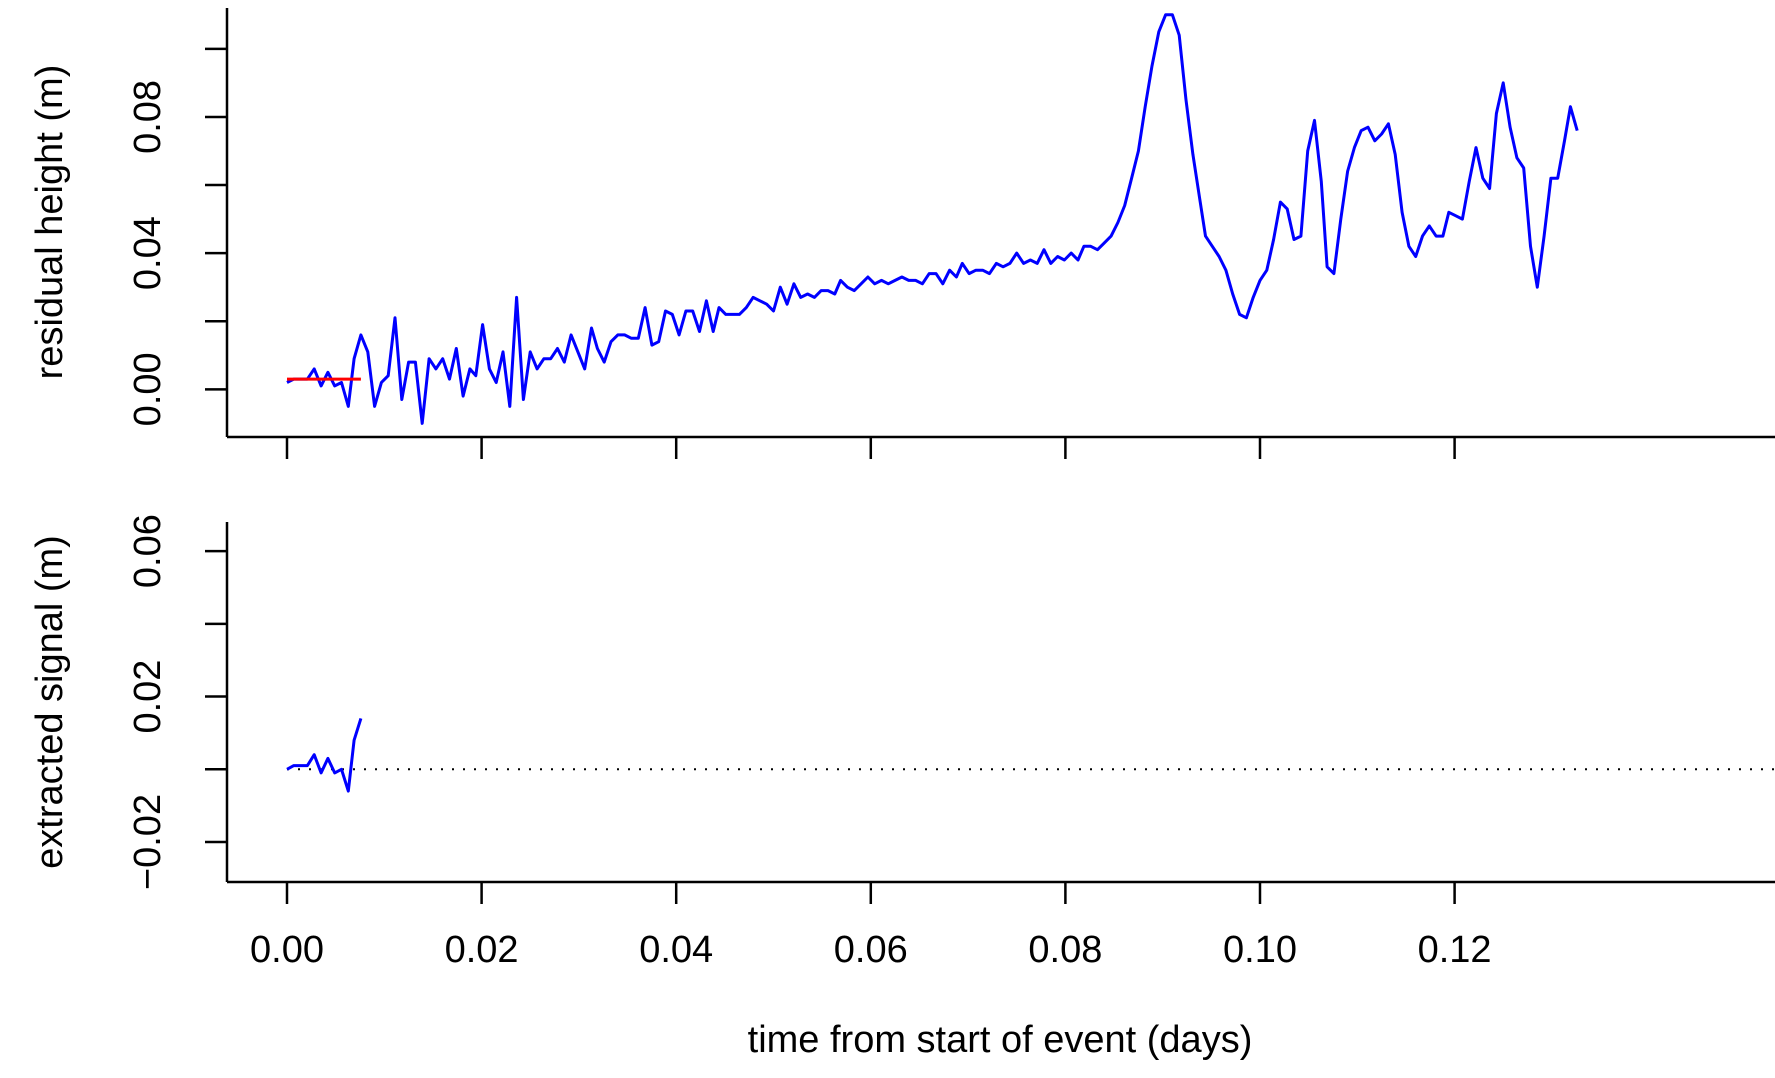 This screenshot has height=1078, width=1775. Describe the element at coordinates (148, 697) in the screenshot. I see `y-tick-label: 0.02` at that location.